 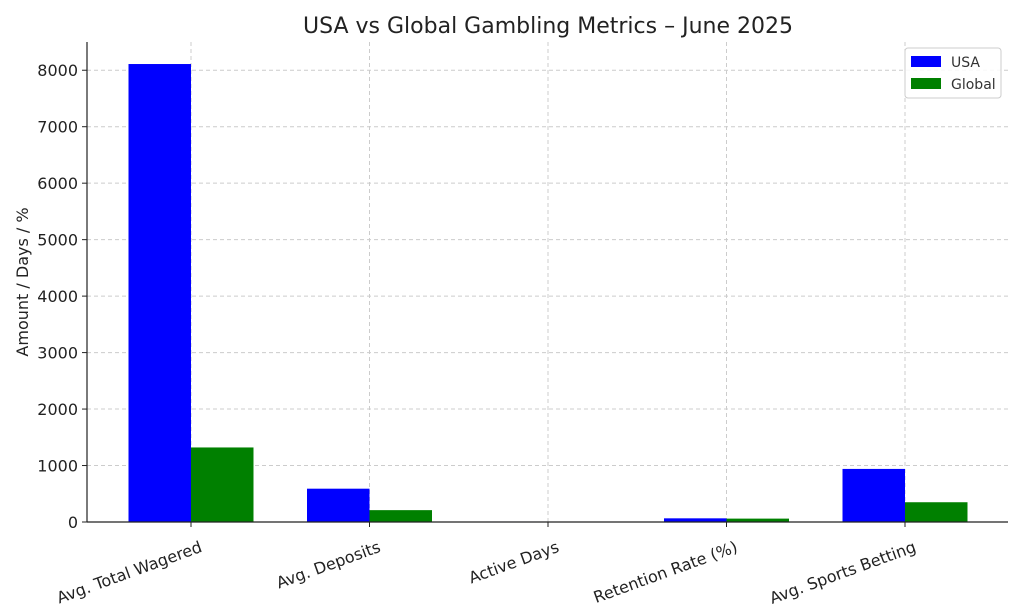 I want to click on legend-label-usa: USA, so click(x=965, y=63).